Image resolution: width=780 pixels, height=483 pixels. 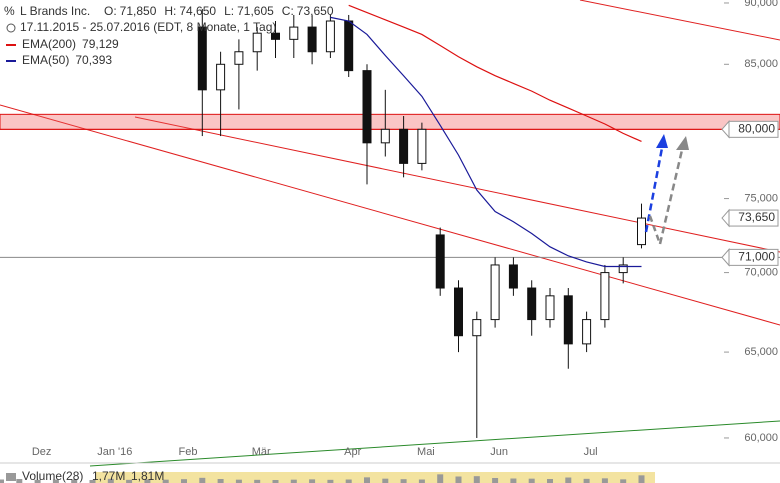 What do you see at coordinates (679, 20) in the screenshot?
I see `trend-line` at bounding box center [679, 20].